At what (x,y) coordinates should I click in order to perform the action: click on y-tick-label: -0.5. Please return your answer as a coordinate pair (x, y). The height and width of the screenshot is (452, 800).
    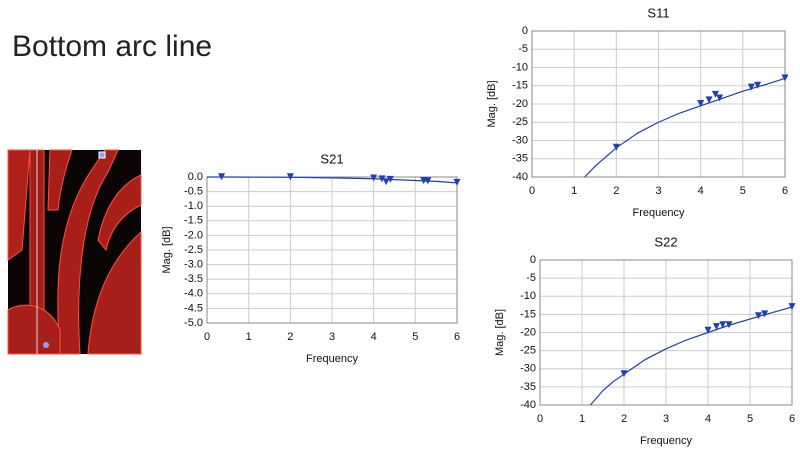
    Looking at the image, I should click on (193, 192).